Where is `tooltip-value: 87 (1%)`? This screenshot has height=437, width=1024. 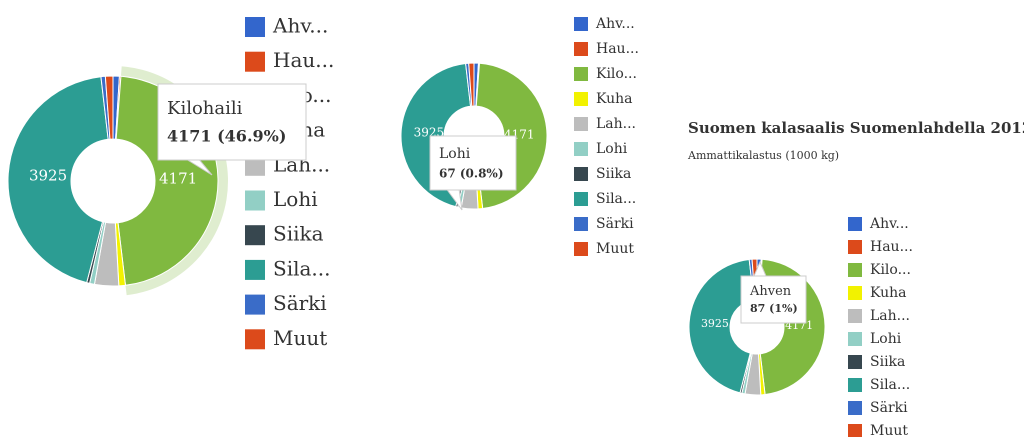 tooltip-value: 87 (1%) is located at coordinates (774, 308).